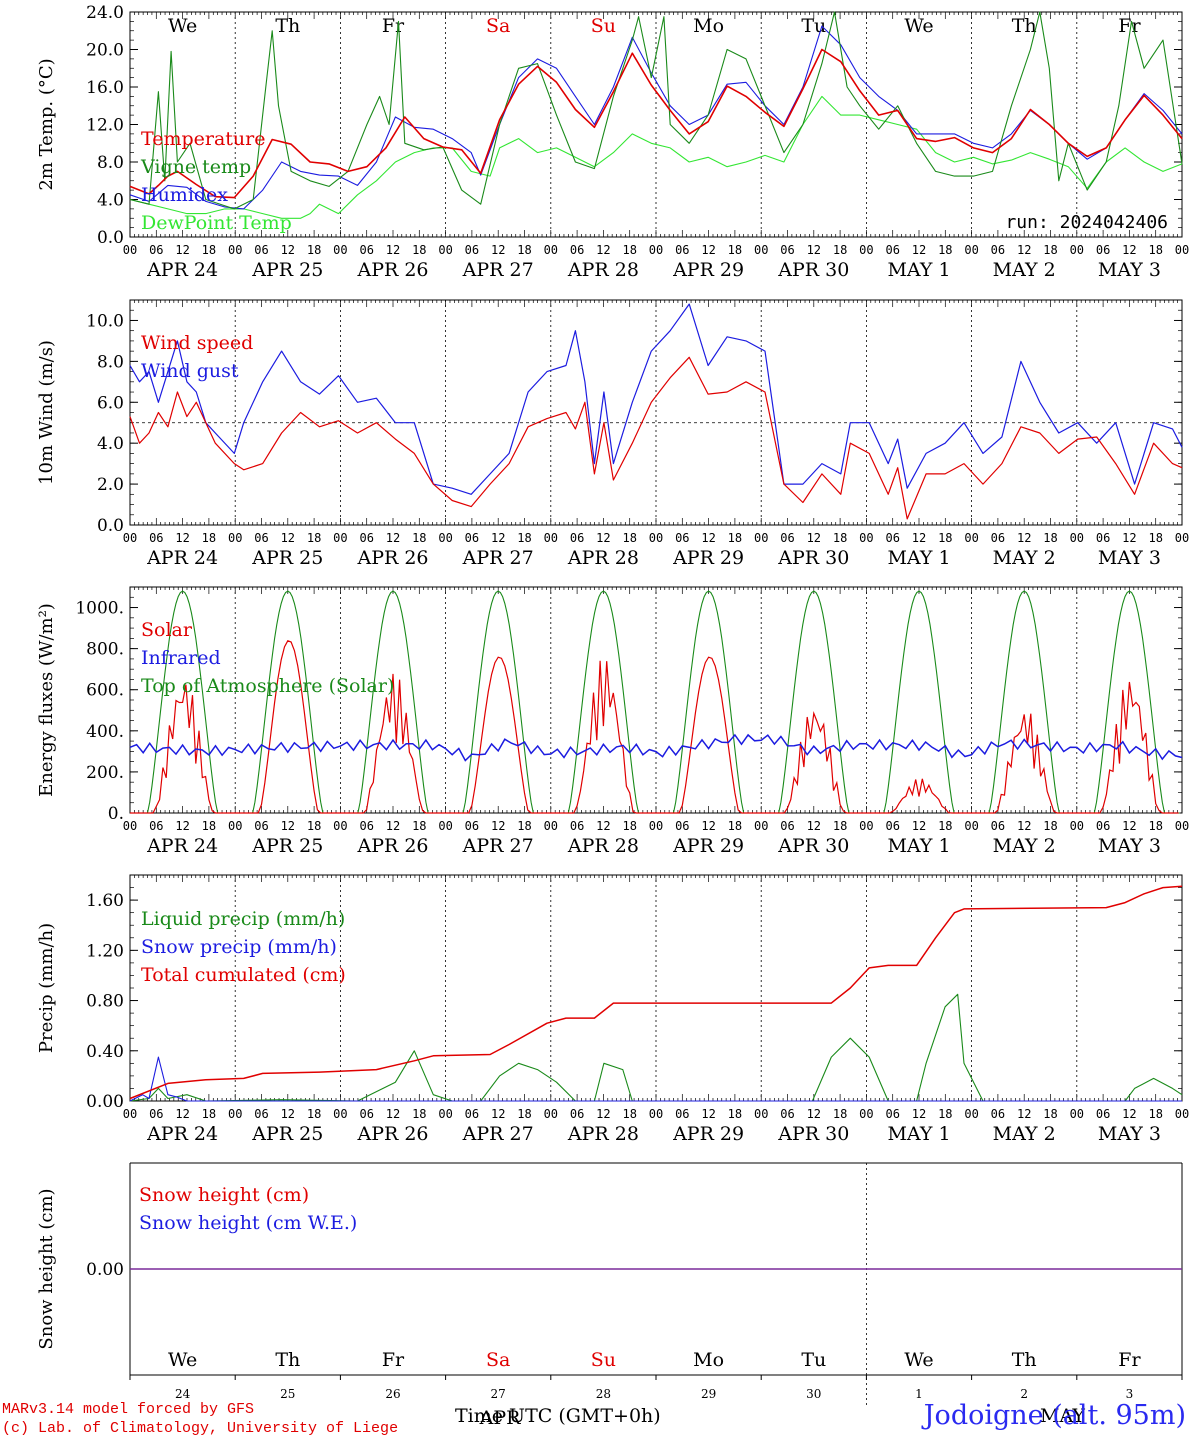 The width and height of the screenshot is (1194, 1440). What do you see at coordinates (128, 1409) in the screenshot?
I see `model-credit-line1: MARv3.14 model forced by GFS` at bounding box center [128, 1409].